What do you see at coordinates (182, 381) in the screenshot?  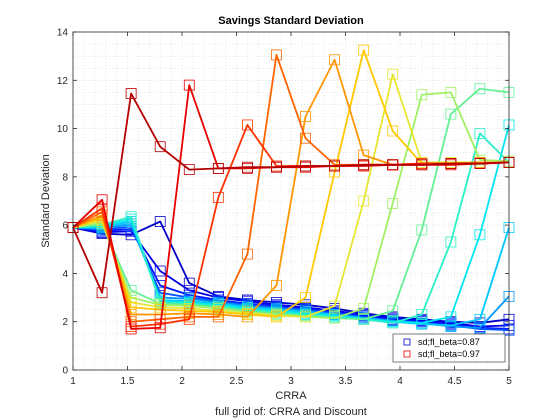 I see `x-tick-label: 2` at bounding box center [182, 381].